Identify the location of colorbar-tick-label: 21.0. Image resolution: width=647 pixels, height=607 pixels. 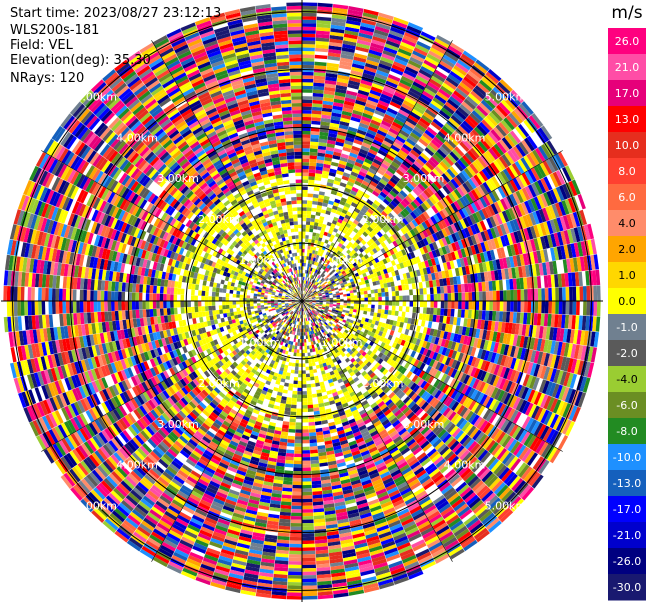
(627, 67).